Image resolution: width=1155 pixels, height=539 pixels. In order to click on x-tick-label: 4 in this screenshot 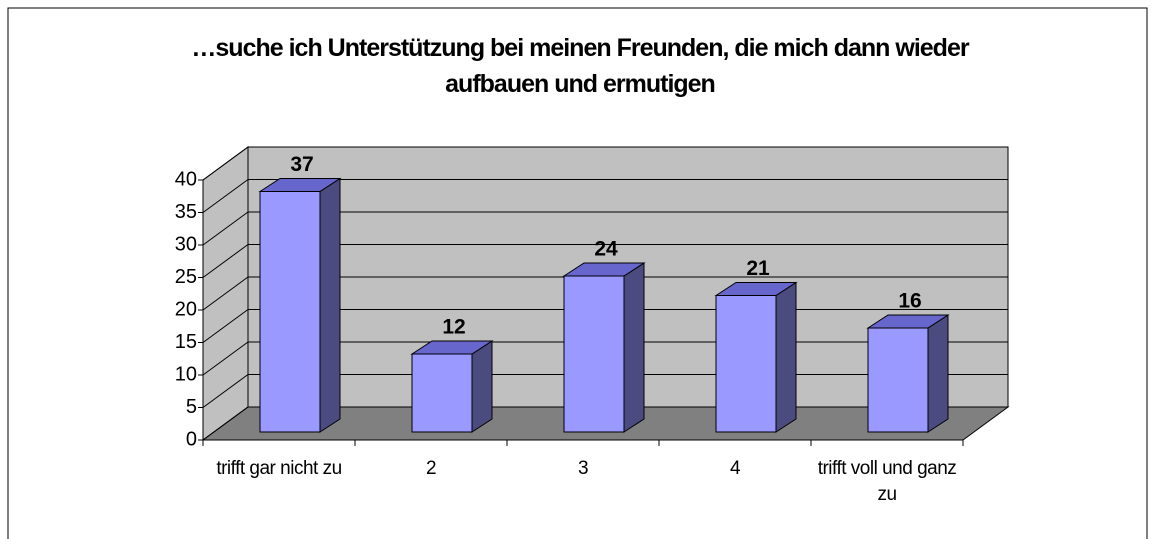, I will do `click(735, 468)`.